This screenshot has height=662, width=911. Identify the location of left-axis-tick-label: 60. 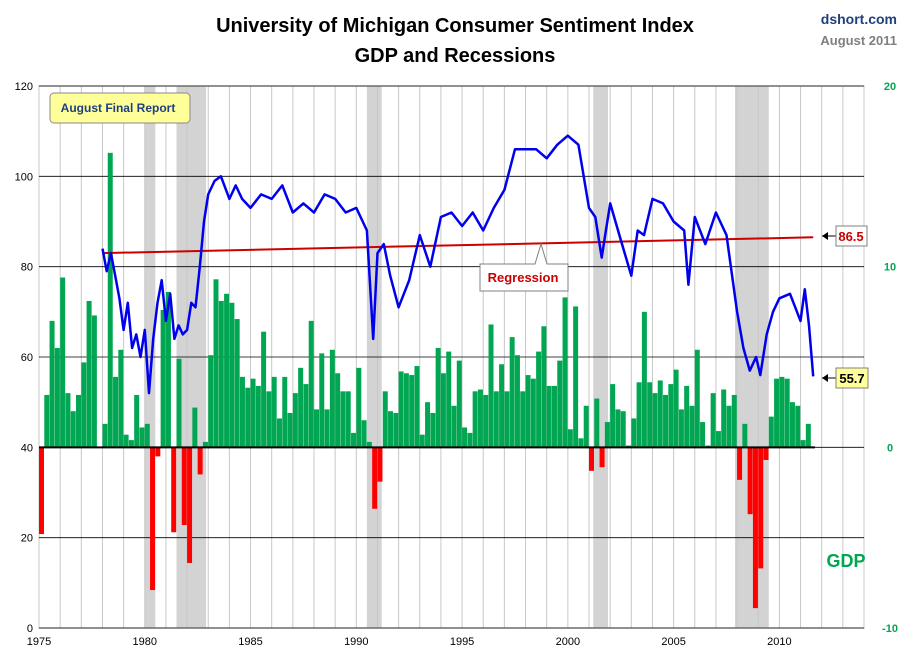
(27, 358).